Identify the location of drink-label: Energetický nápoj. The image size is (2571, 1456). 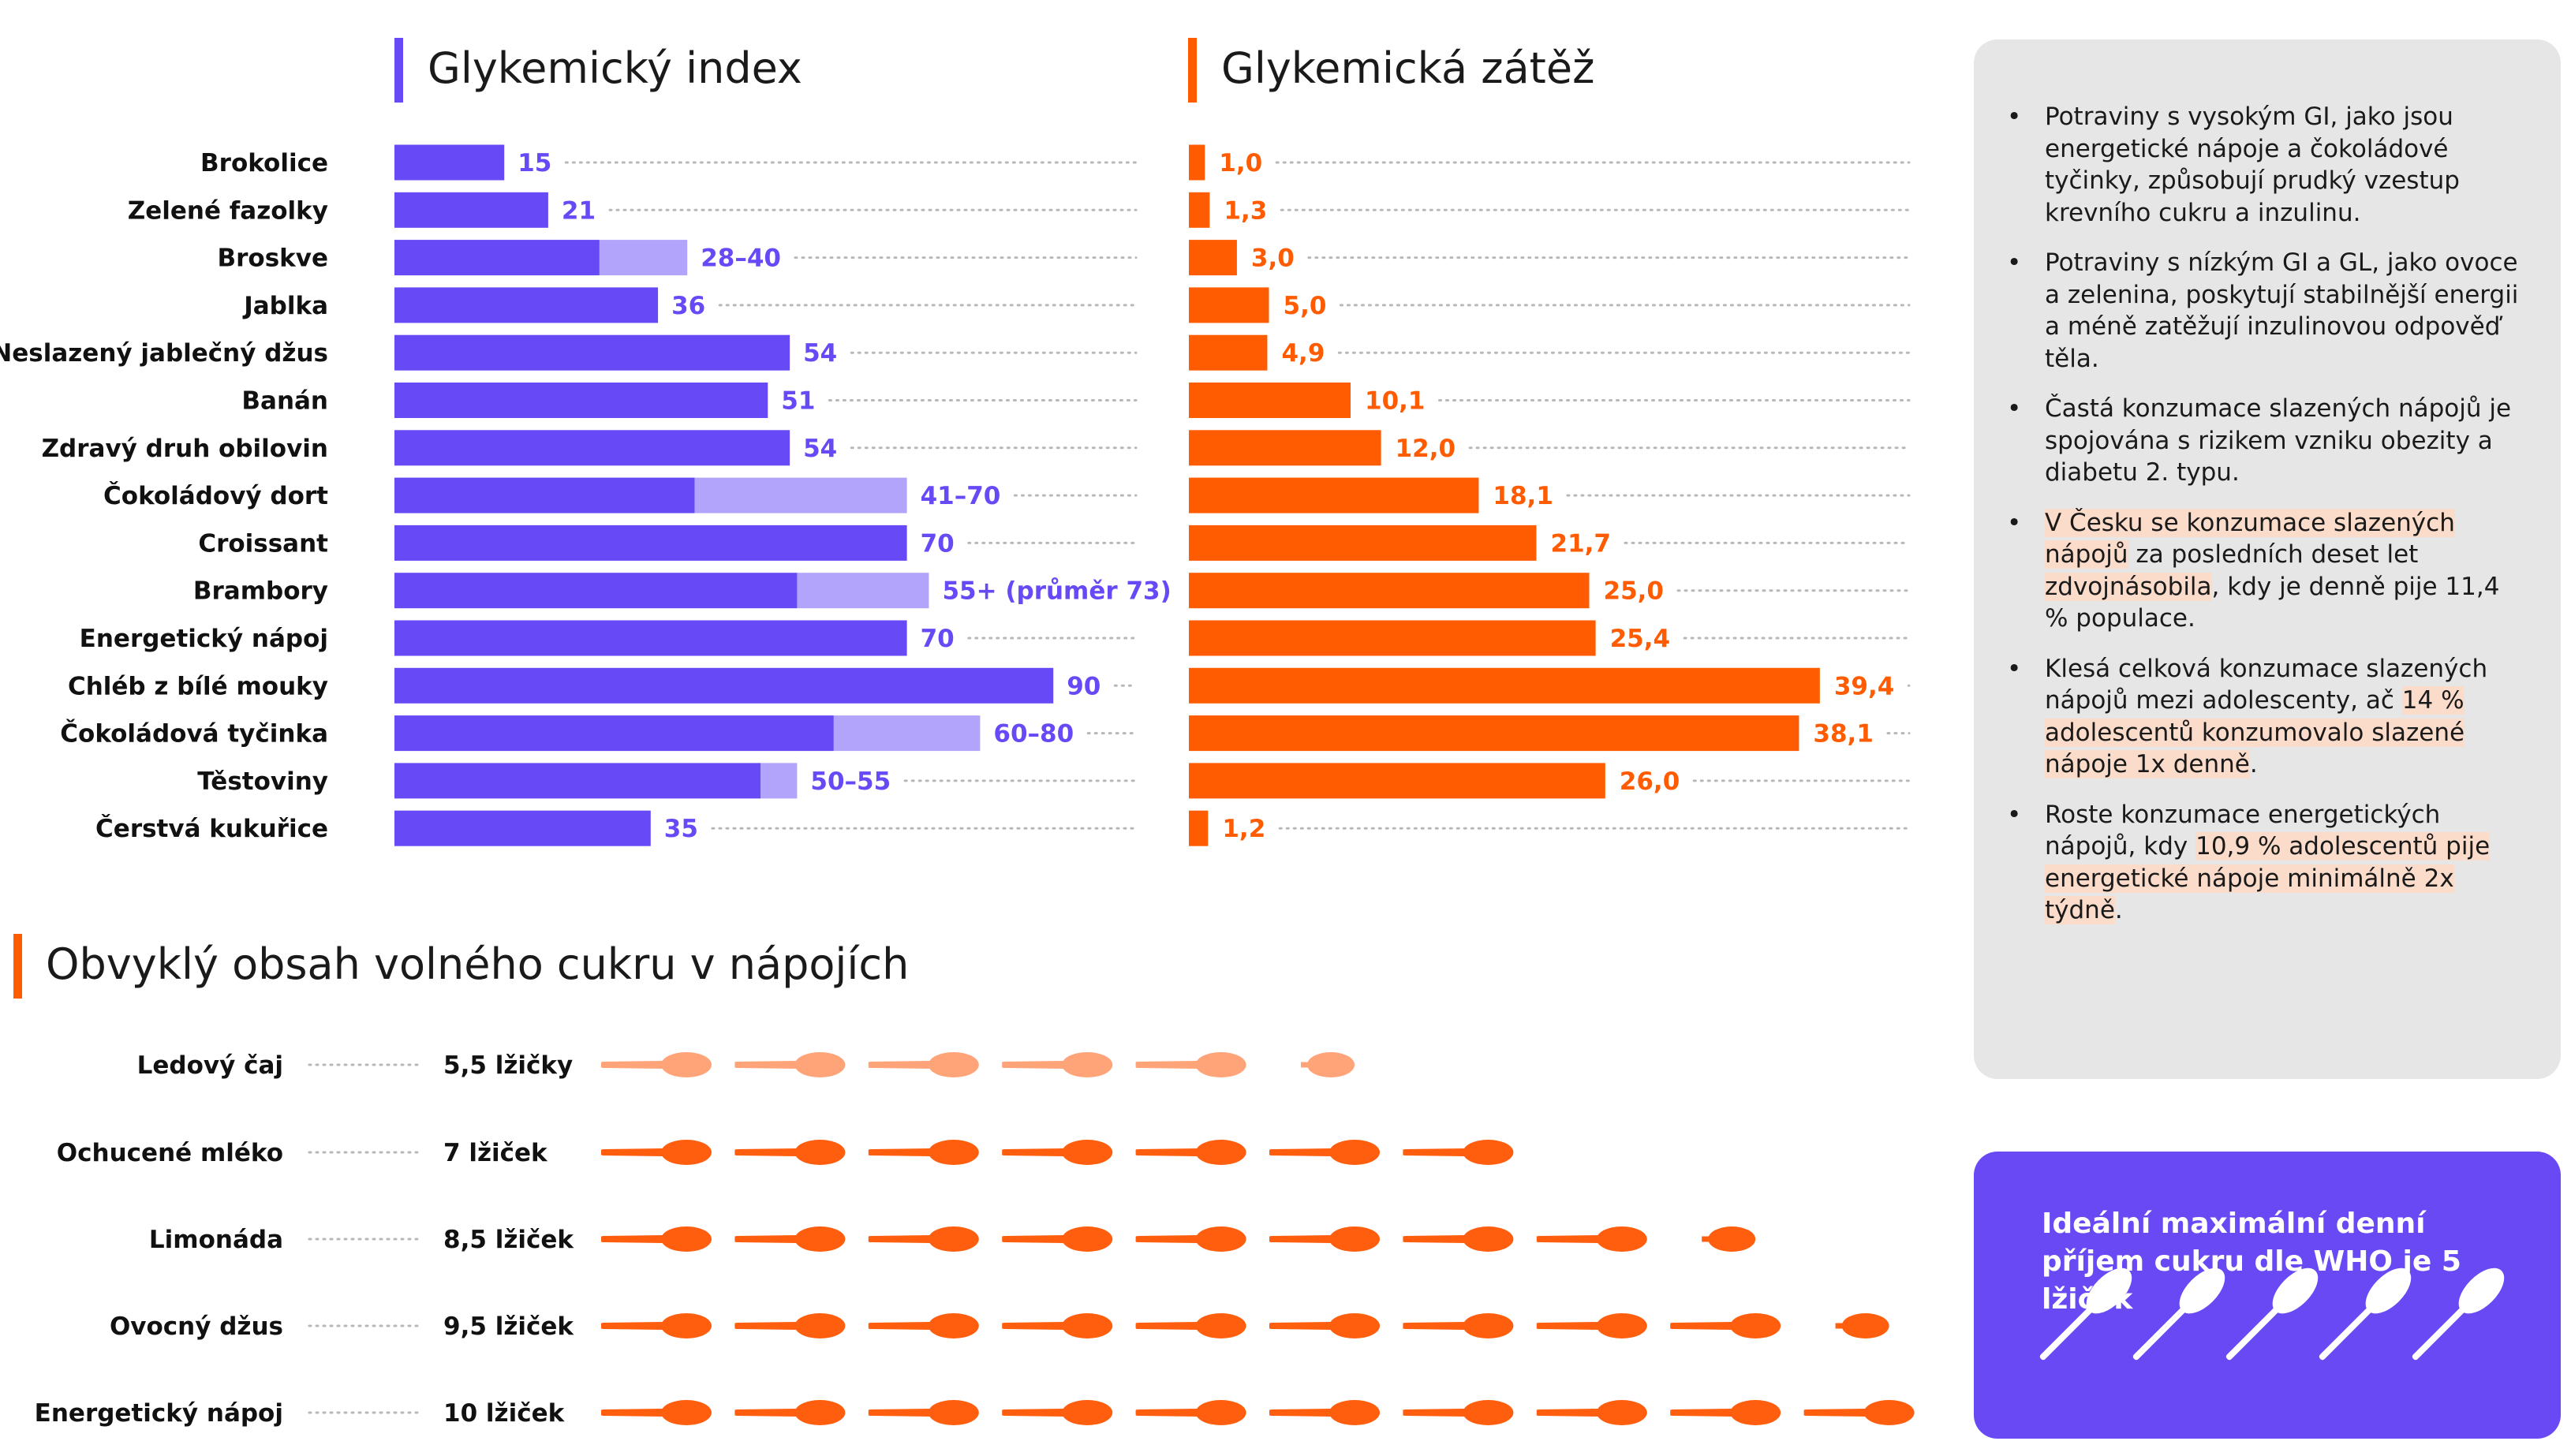
(159, 1413).